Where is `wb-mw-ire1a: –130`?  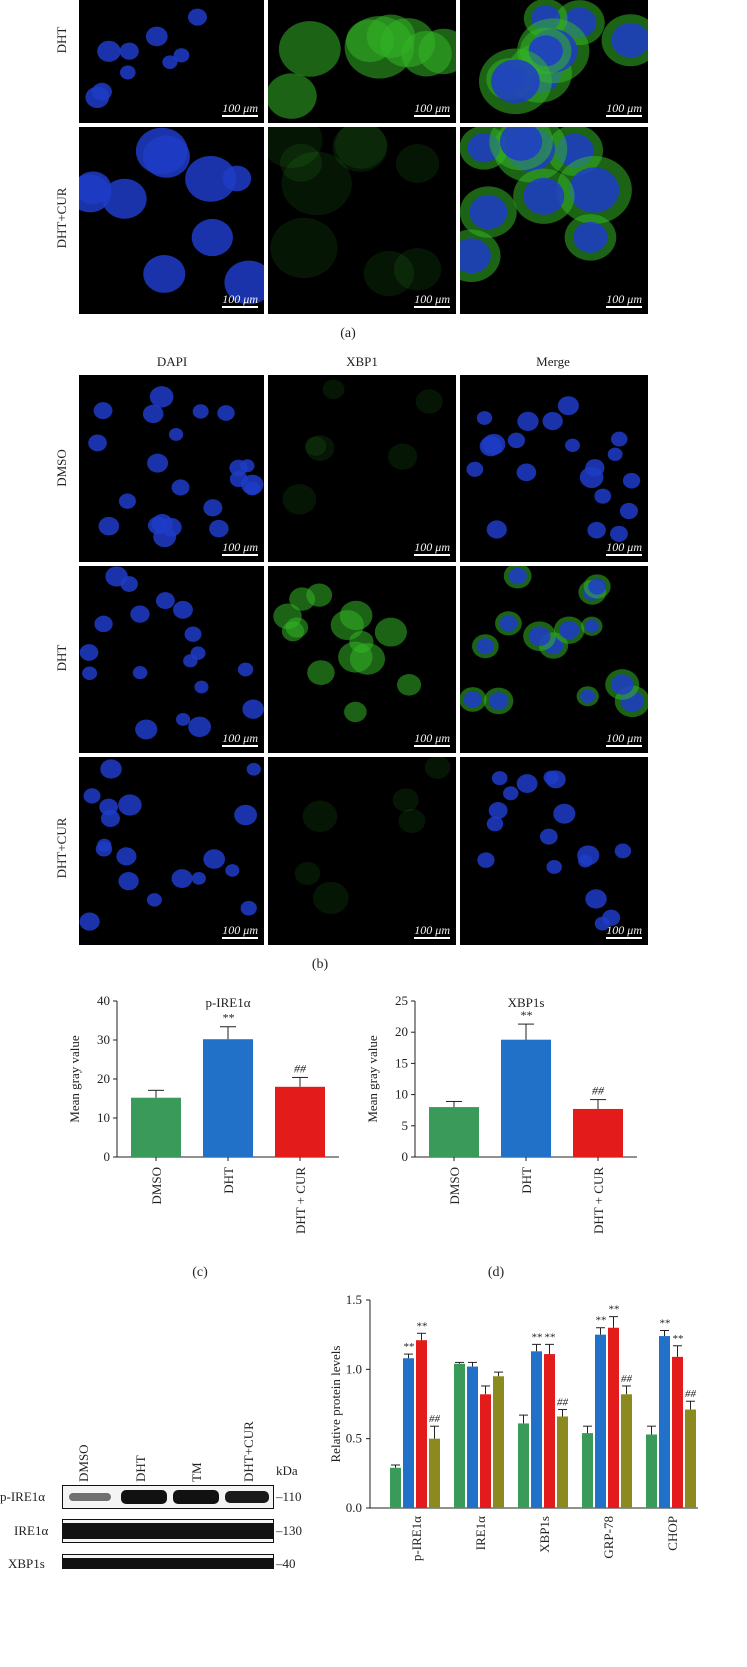 wb-mw-ire1a: –130 is located at coordinates (289, 1530).